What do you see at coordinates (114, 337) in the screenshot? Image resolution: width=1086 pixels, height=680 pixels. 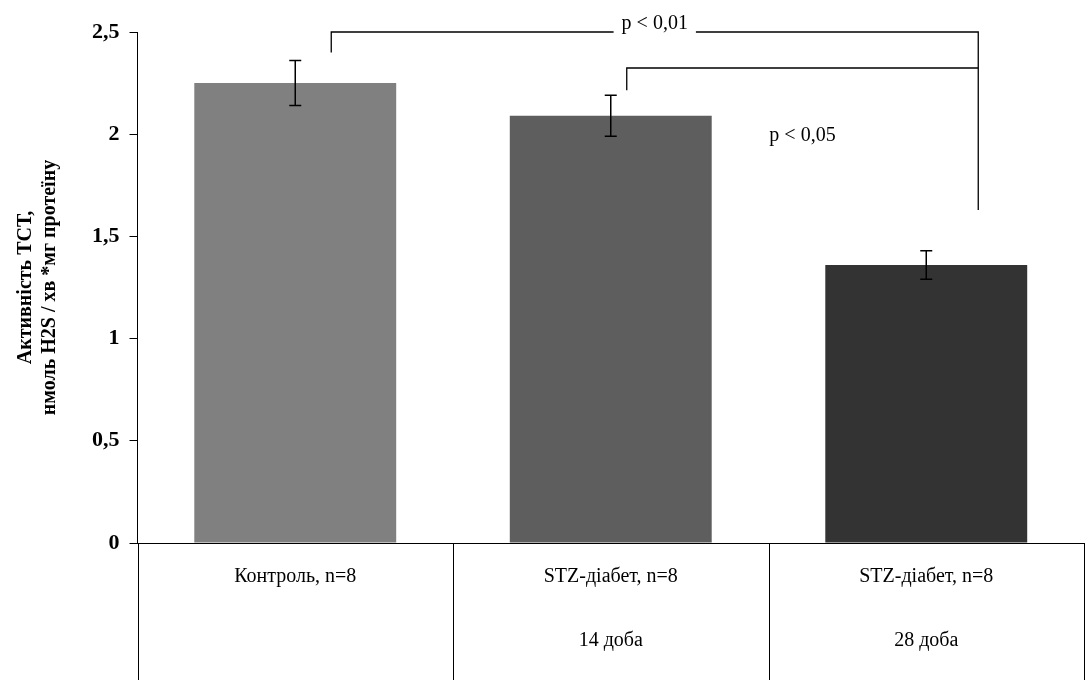 I see `y-tick-label: 1` at bounding box center [114, 337].